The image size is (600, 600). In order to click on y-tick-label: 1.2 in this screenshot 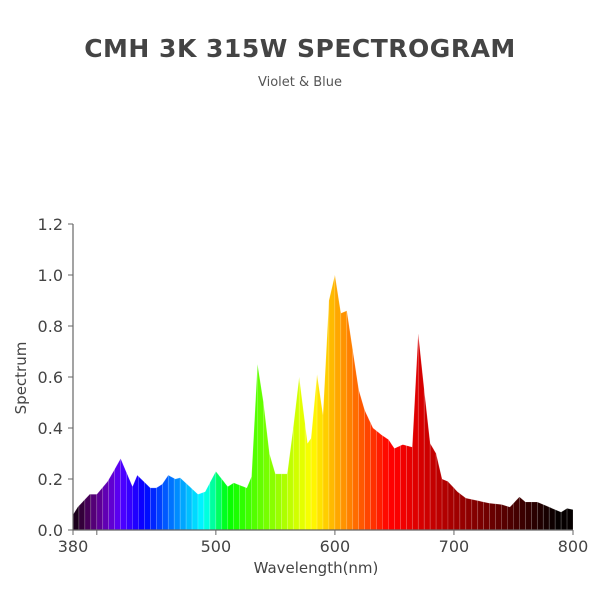, I will do `click(50, 224)`.